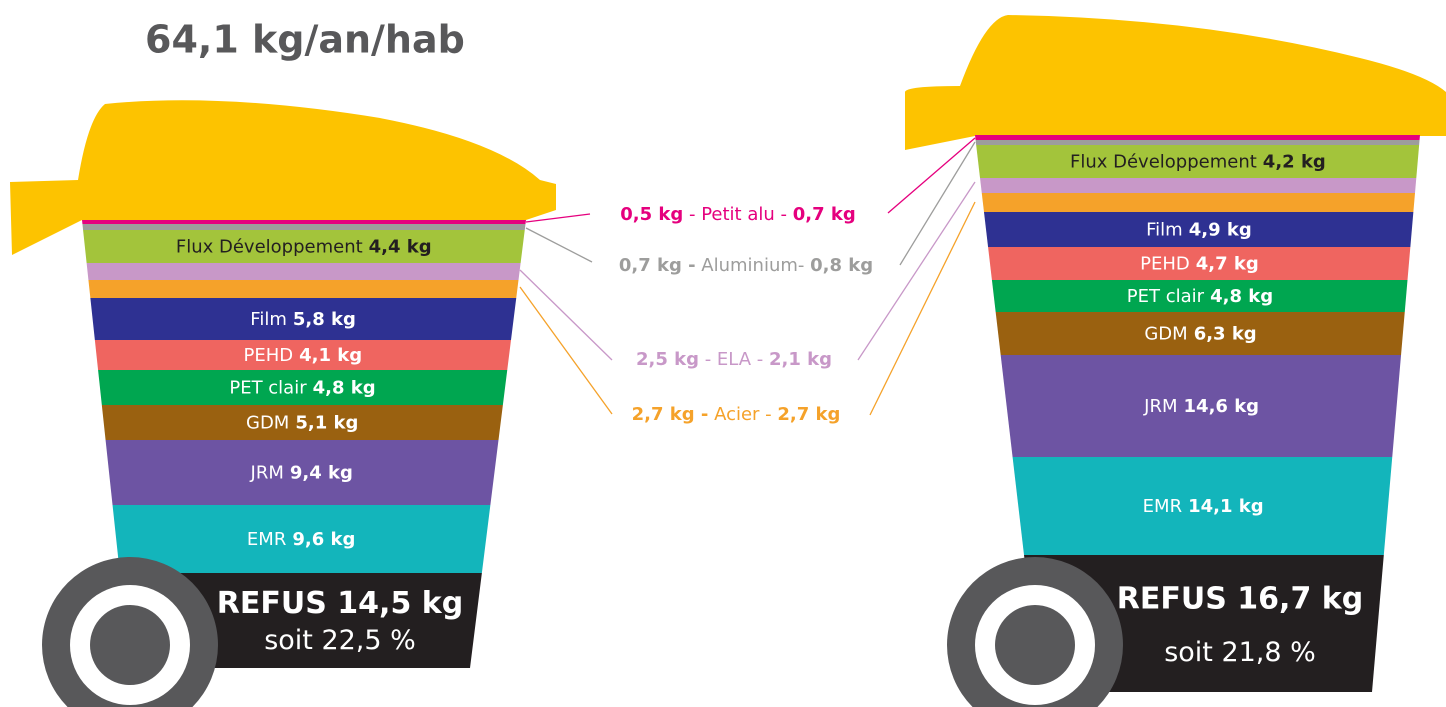 The image size is (1446, 707). What do you see at coordinates (1240, 652) in the screenshot?
I see `refus-share: soit 21,8 %` at bounding box center [1240, 652].